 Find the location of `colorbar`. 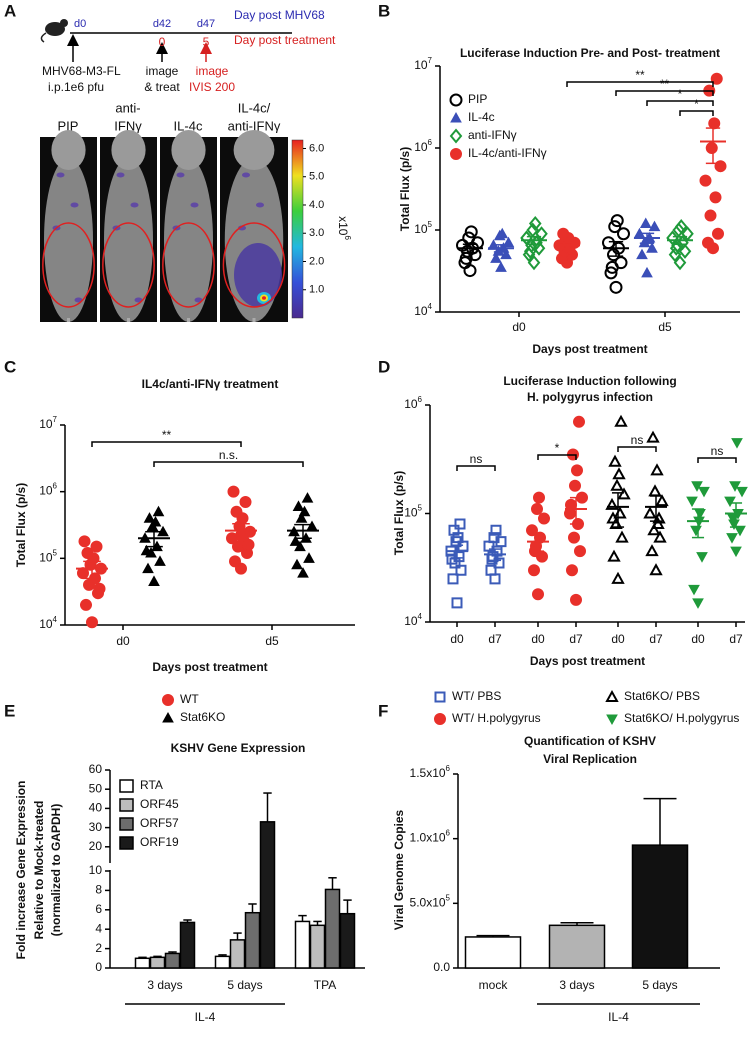

colorbar is located at coordinates (297, 229).